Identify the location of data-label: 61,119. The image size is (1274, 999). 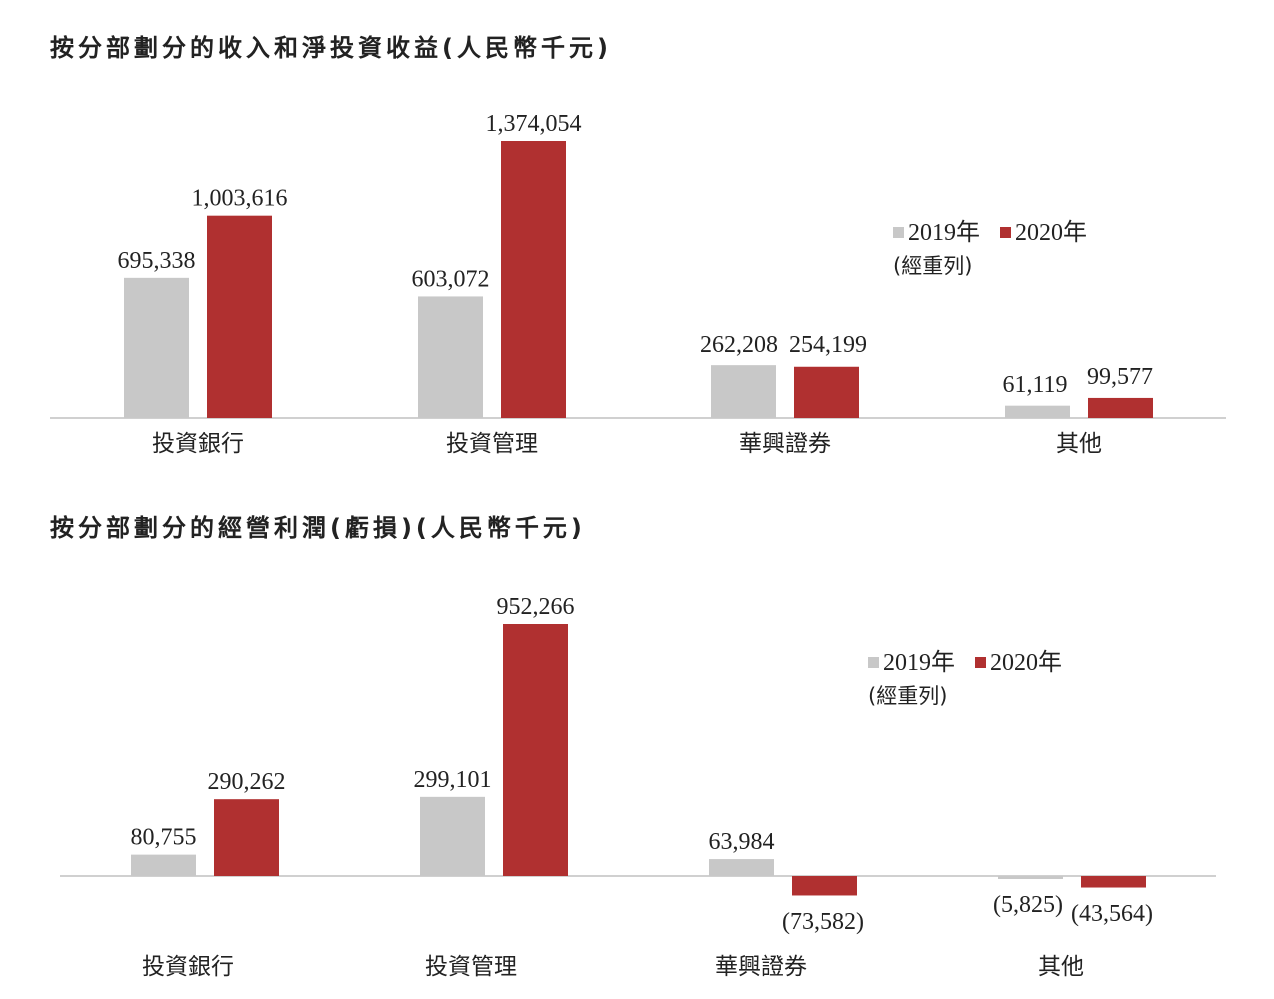
(1034, 385).